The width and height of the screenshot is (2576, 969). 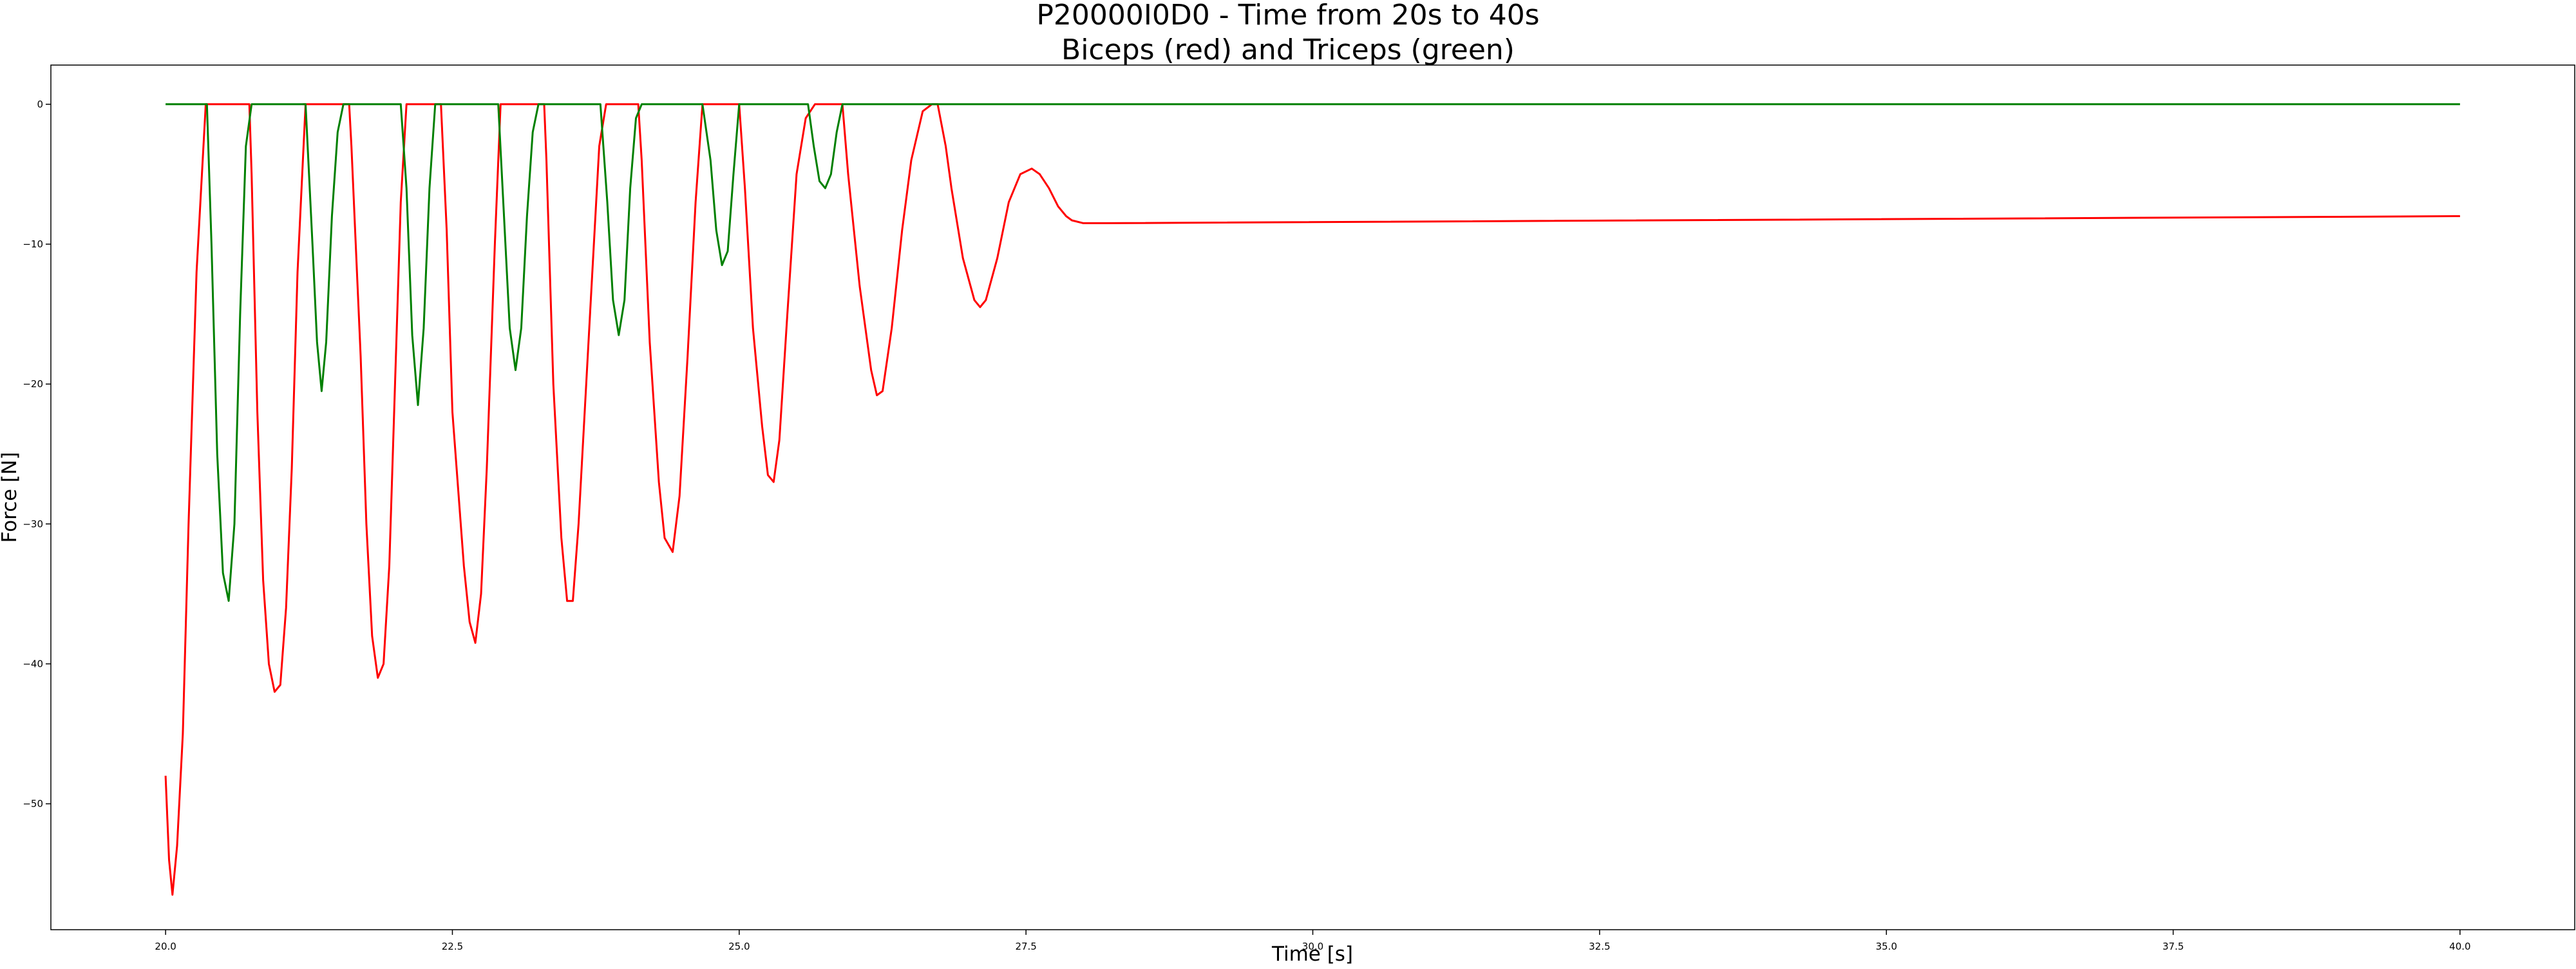 I want to click on x-tick-label: 32.5, so click(x=1599, y=946).